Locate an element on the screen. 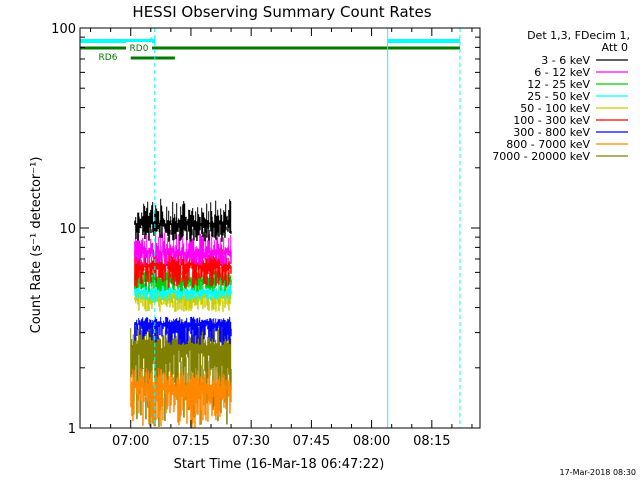 This screenshot has height=480, width=640. y-tick-label: 10 is located at coordinates (67, 229).